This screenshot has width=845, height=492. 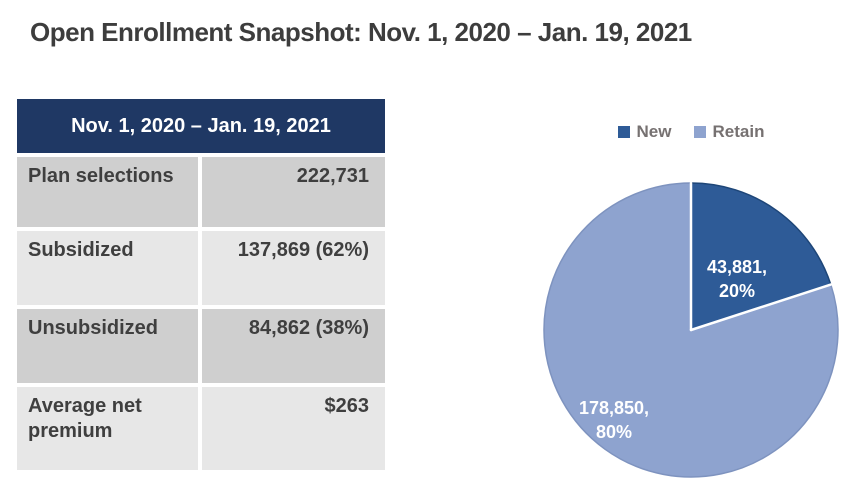 What do you see at coordinates (201, 126) in the screenshot?
I see `table-header: Nov. 1, 2020 – Jan. 19, 2021` at bounding box center [201, 126].